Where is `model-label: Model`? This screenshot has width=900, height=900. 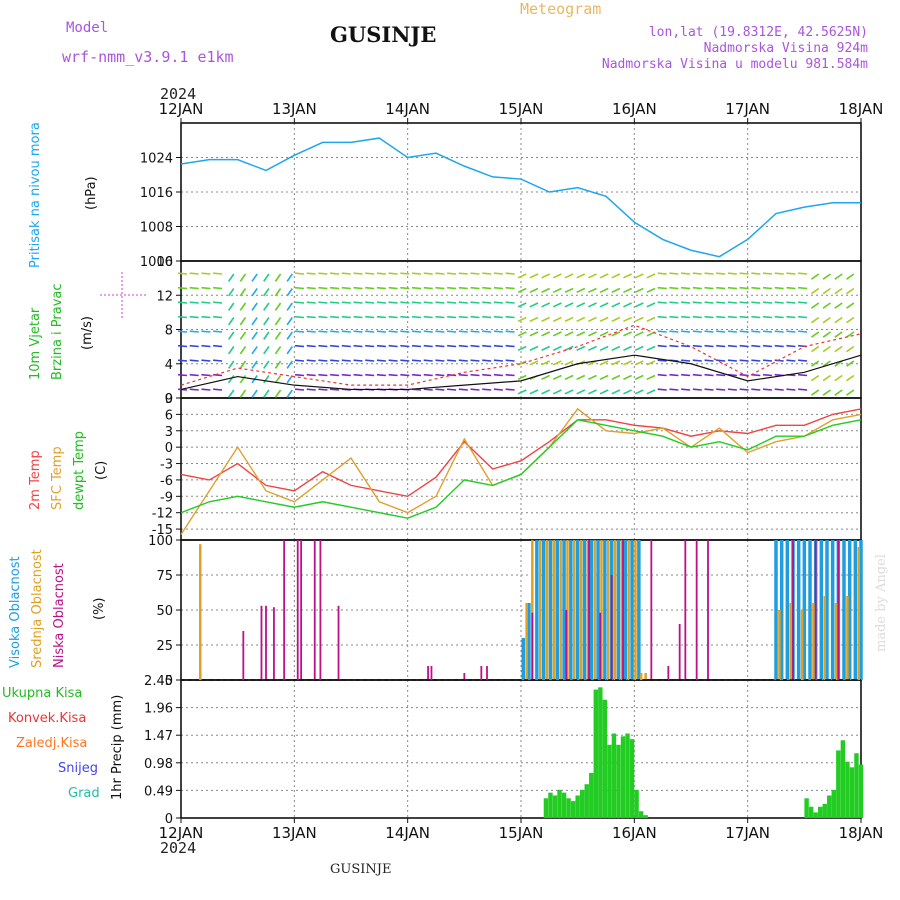
model-label: Model is located at coordinates (87, 28).